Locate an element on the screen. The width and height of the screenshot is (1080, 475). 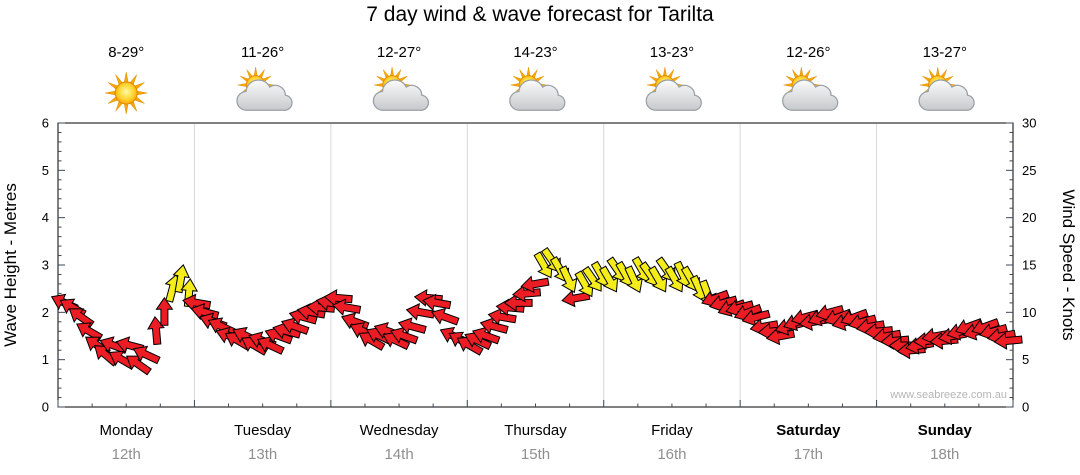
watermark: www.seabreeze.com.au is located at coordinates (948, 395).